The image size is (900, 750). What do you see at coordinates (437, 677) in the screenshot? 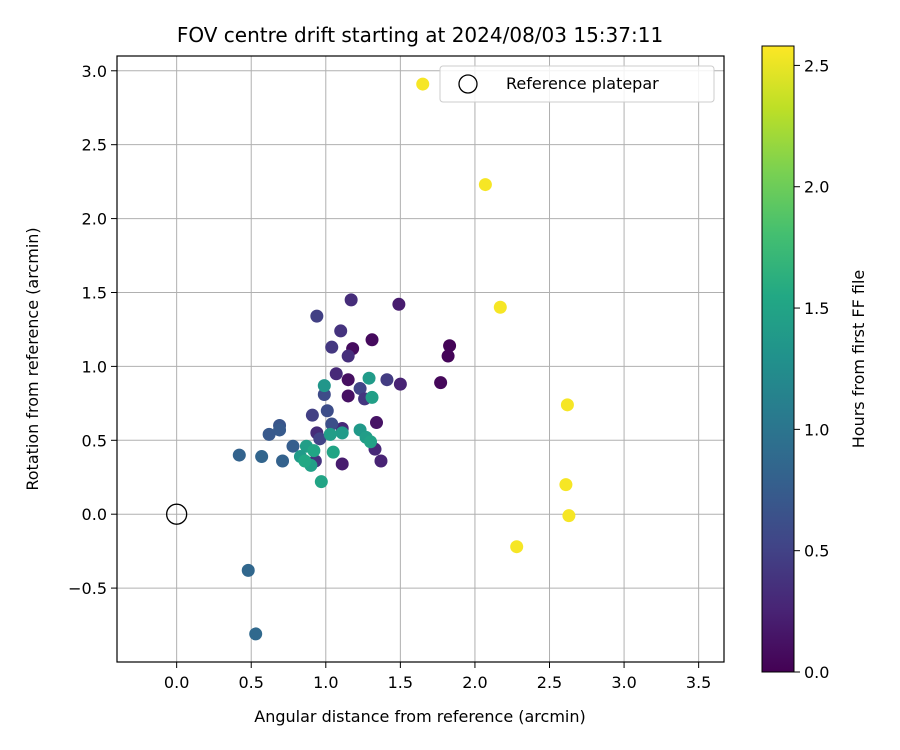
I see `x-axis-ticks: 0.0 0.5 1.0 1.5 2.0 2.5 3.0 3.5` at bounding box center [437, 677].